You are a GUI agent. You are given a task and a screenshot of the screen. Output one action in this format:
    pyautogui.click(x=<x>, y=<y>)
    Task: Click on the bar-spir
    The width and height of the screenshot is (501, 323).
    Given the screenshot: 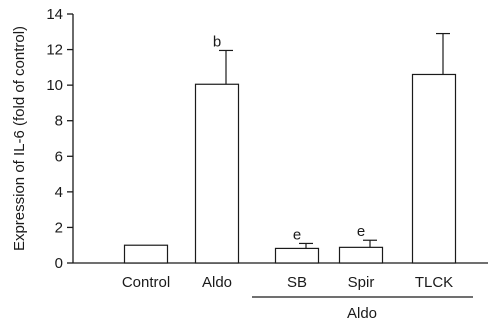 What is the action you would take?
    pyautogui.click(x=361, y=255)
    